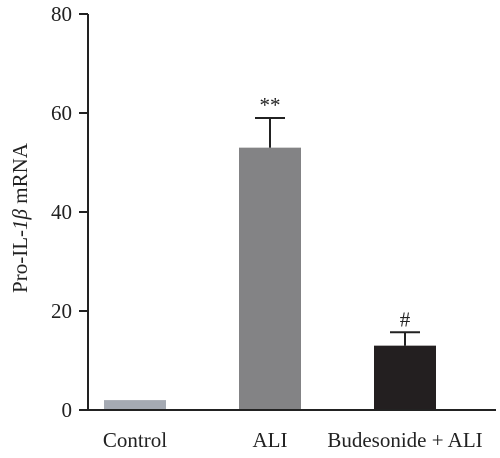  What do you see at coordinates (292, 430) in the screenshot?
I see `x-axis: Control ALI Budesonide + ALI` at bounding box center [292, 430].